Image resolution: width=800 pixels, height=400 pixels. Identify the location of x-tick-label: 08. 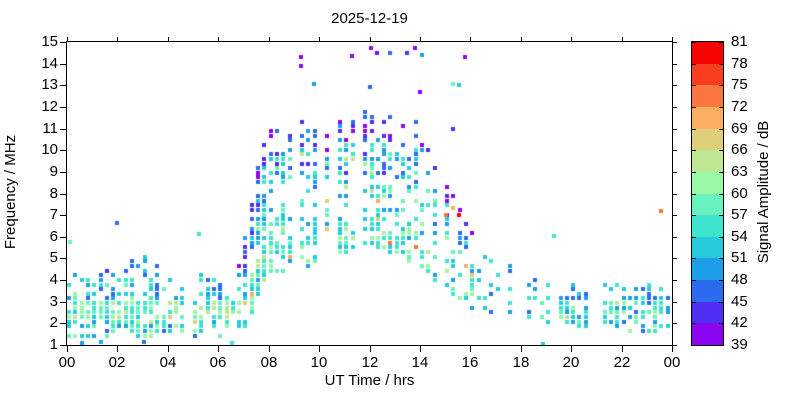
(269, 362).